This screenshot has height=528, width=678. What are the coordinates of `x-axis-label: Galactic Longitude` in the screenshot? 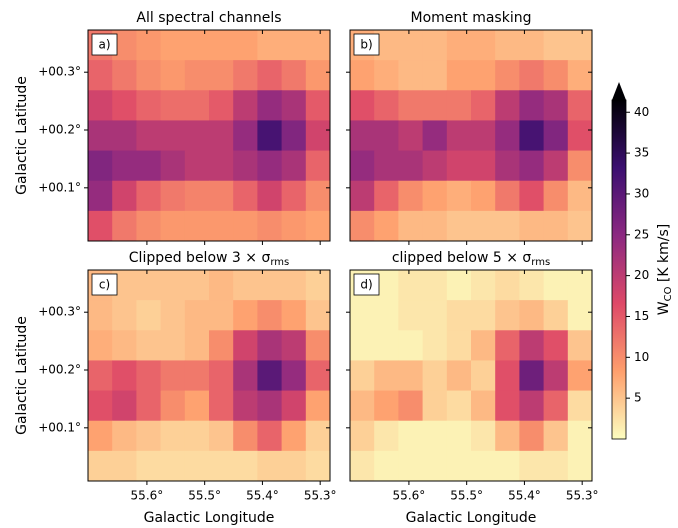 It's located at (471, 518).